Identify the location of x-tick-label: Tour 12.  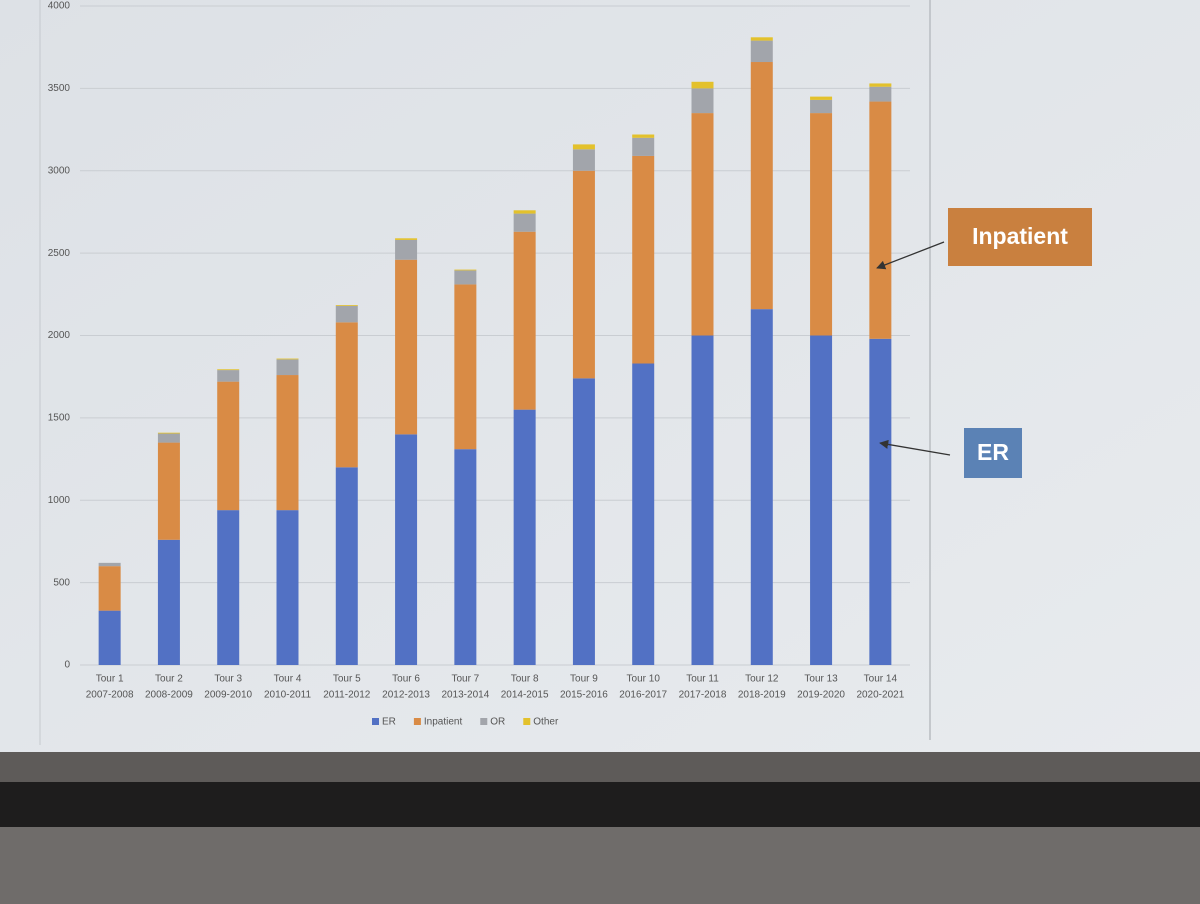
(762, 679).